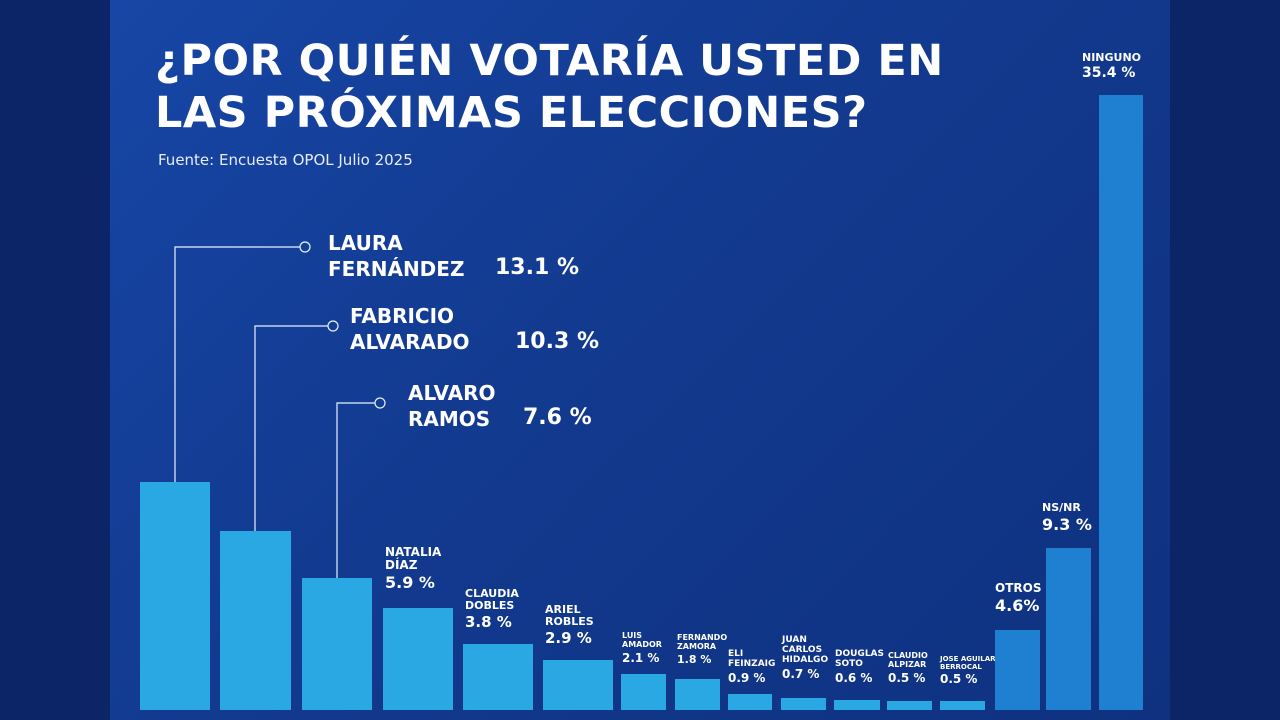 The width and height of the screenshot is (1280, 720). I want to click on category-label: LAURA FERNÁNDEZ, so click(396, 256).